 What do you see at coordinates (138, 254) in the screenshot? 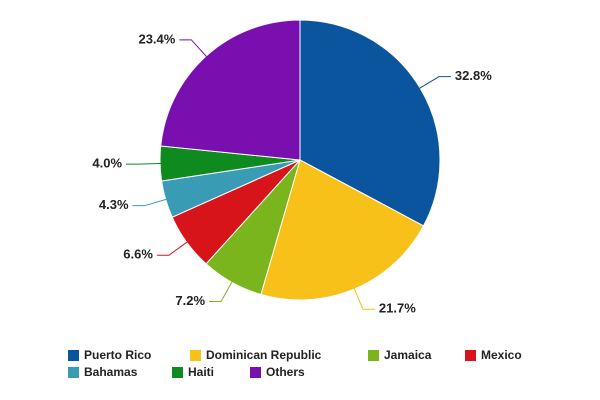
I see `data-label: 6.6%` at bounding box center [138, 254].